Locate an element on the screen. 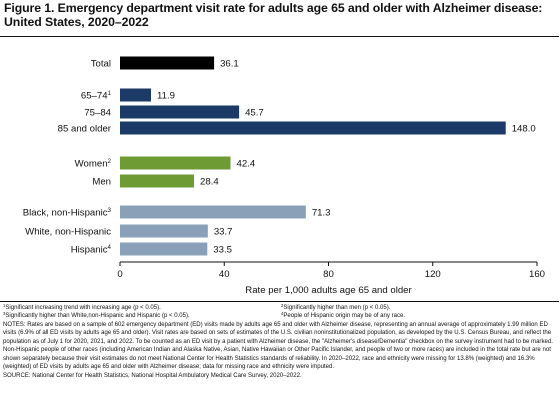 The width and height of the screenshot is (560, 420). category-label-2: 75–84 is located at coordinates (97, 113).